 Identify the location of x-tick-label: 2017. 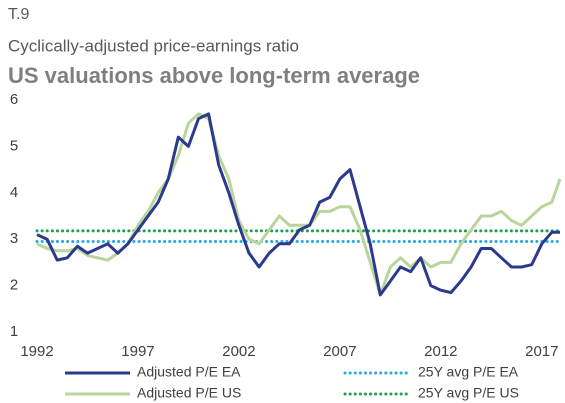
(541, 351).